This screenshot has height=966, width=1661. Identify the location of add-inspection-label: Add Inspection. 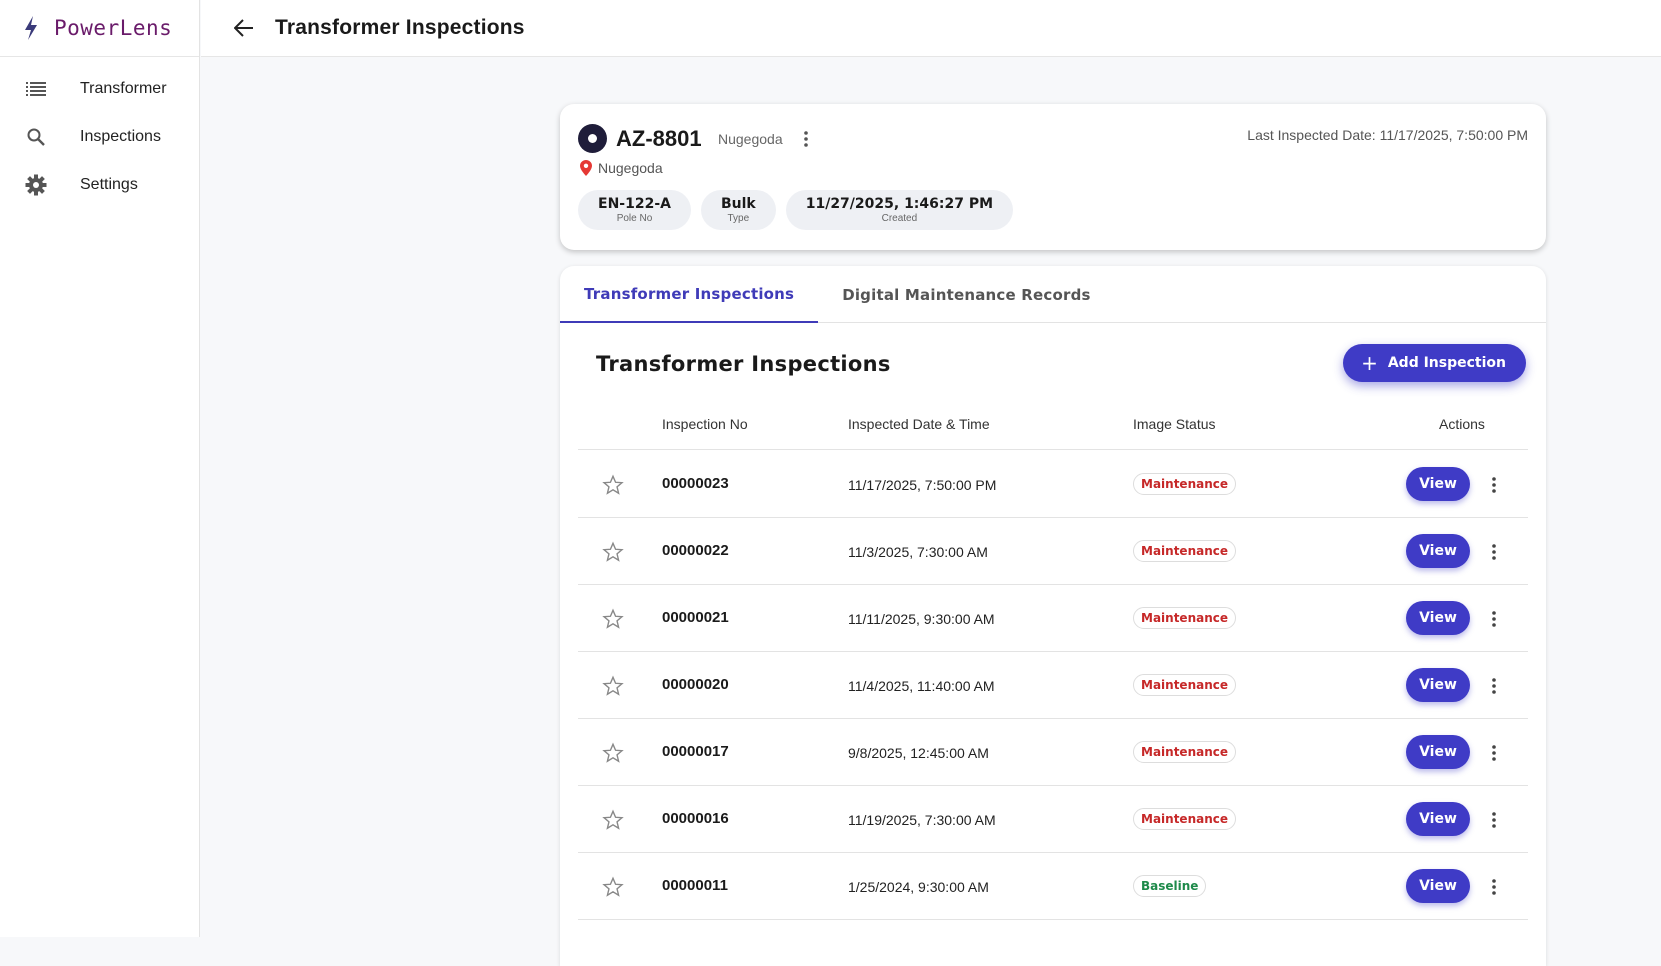
(1446, 363).